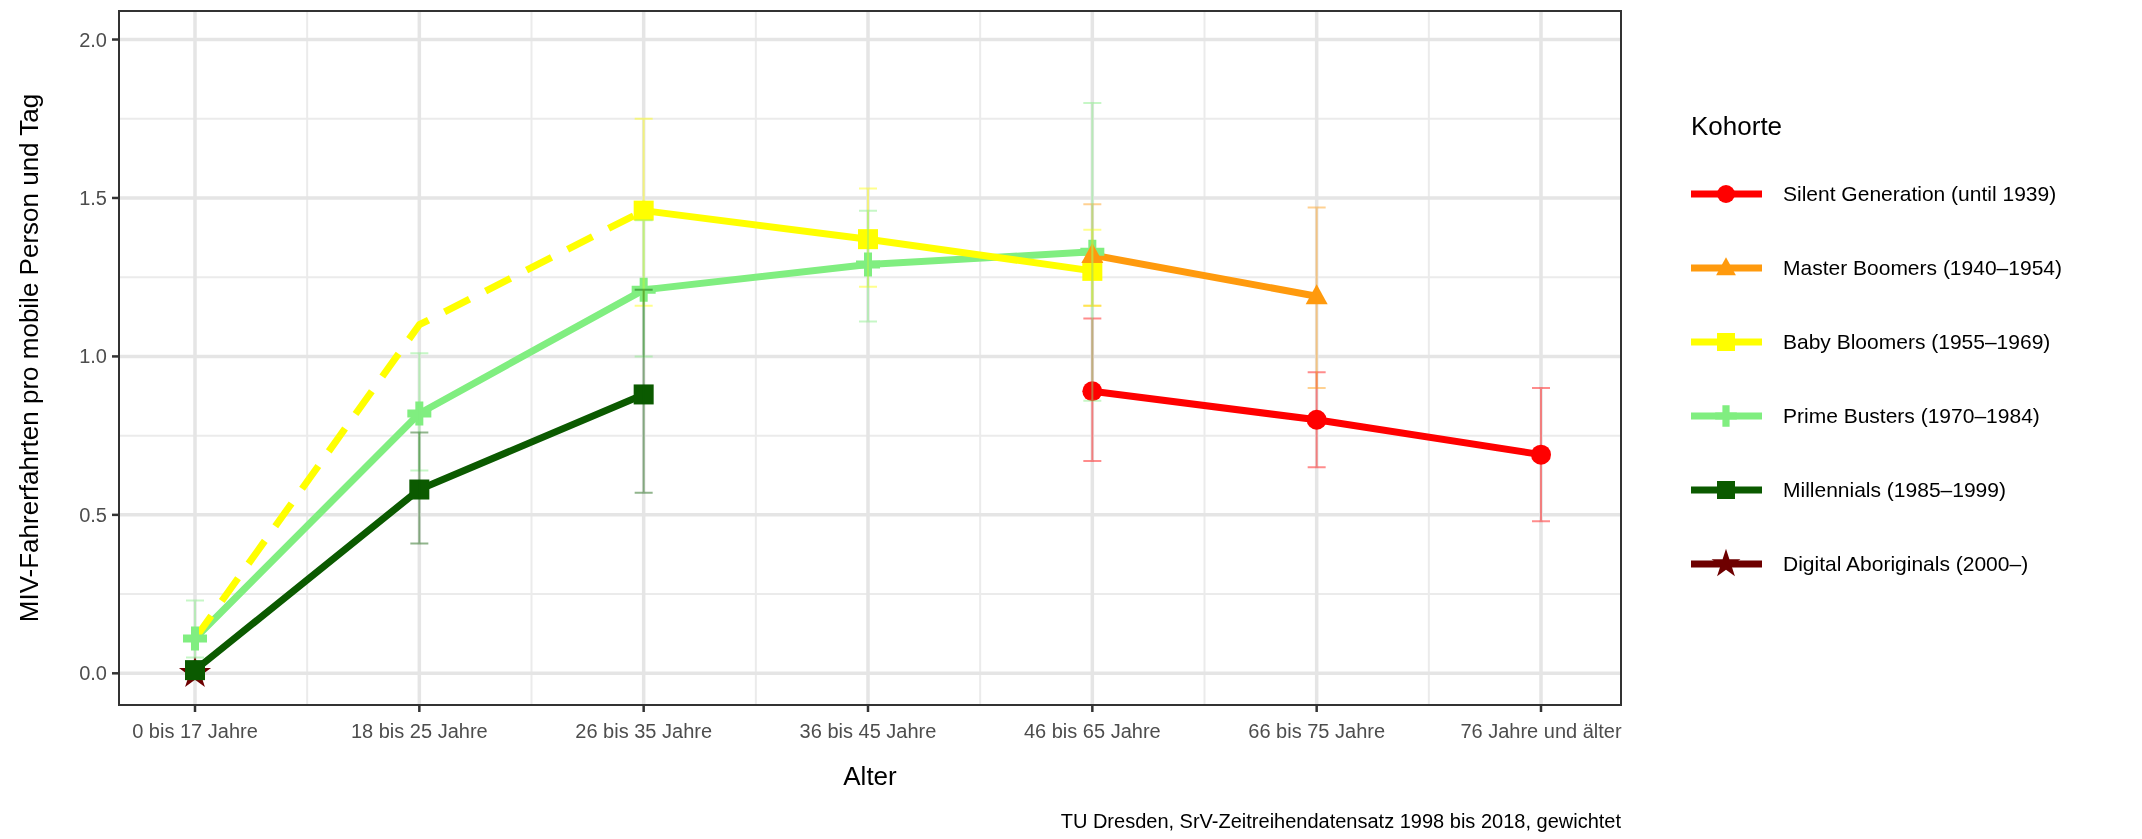 This screenshot has width=2142, height=839. Describe the element at coordinates (1341, 821) in the screenshot. I see `text: TU Dresden, SrV-Zeitreihendatensatz 1998 bis 2018, gewichtet` at that location.